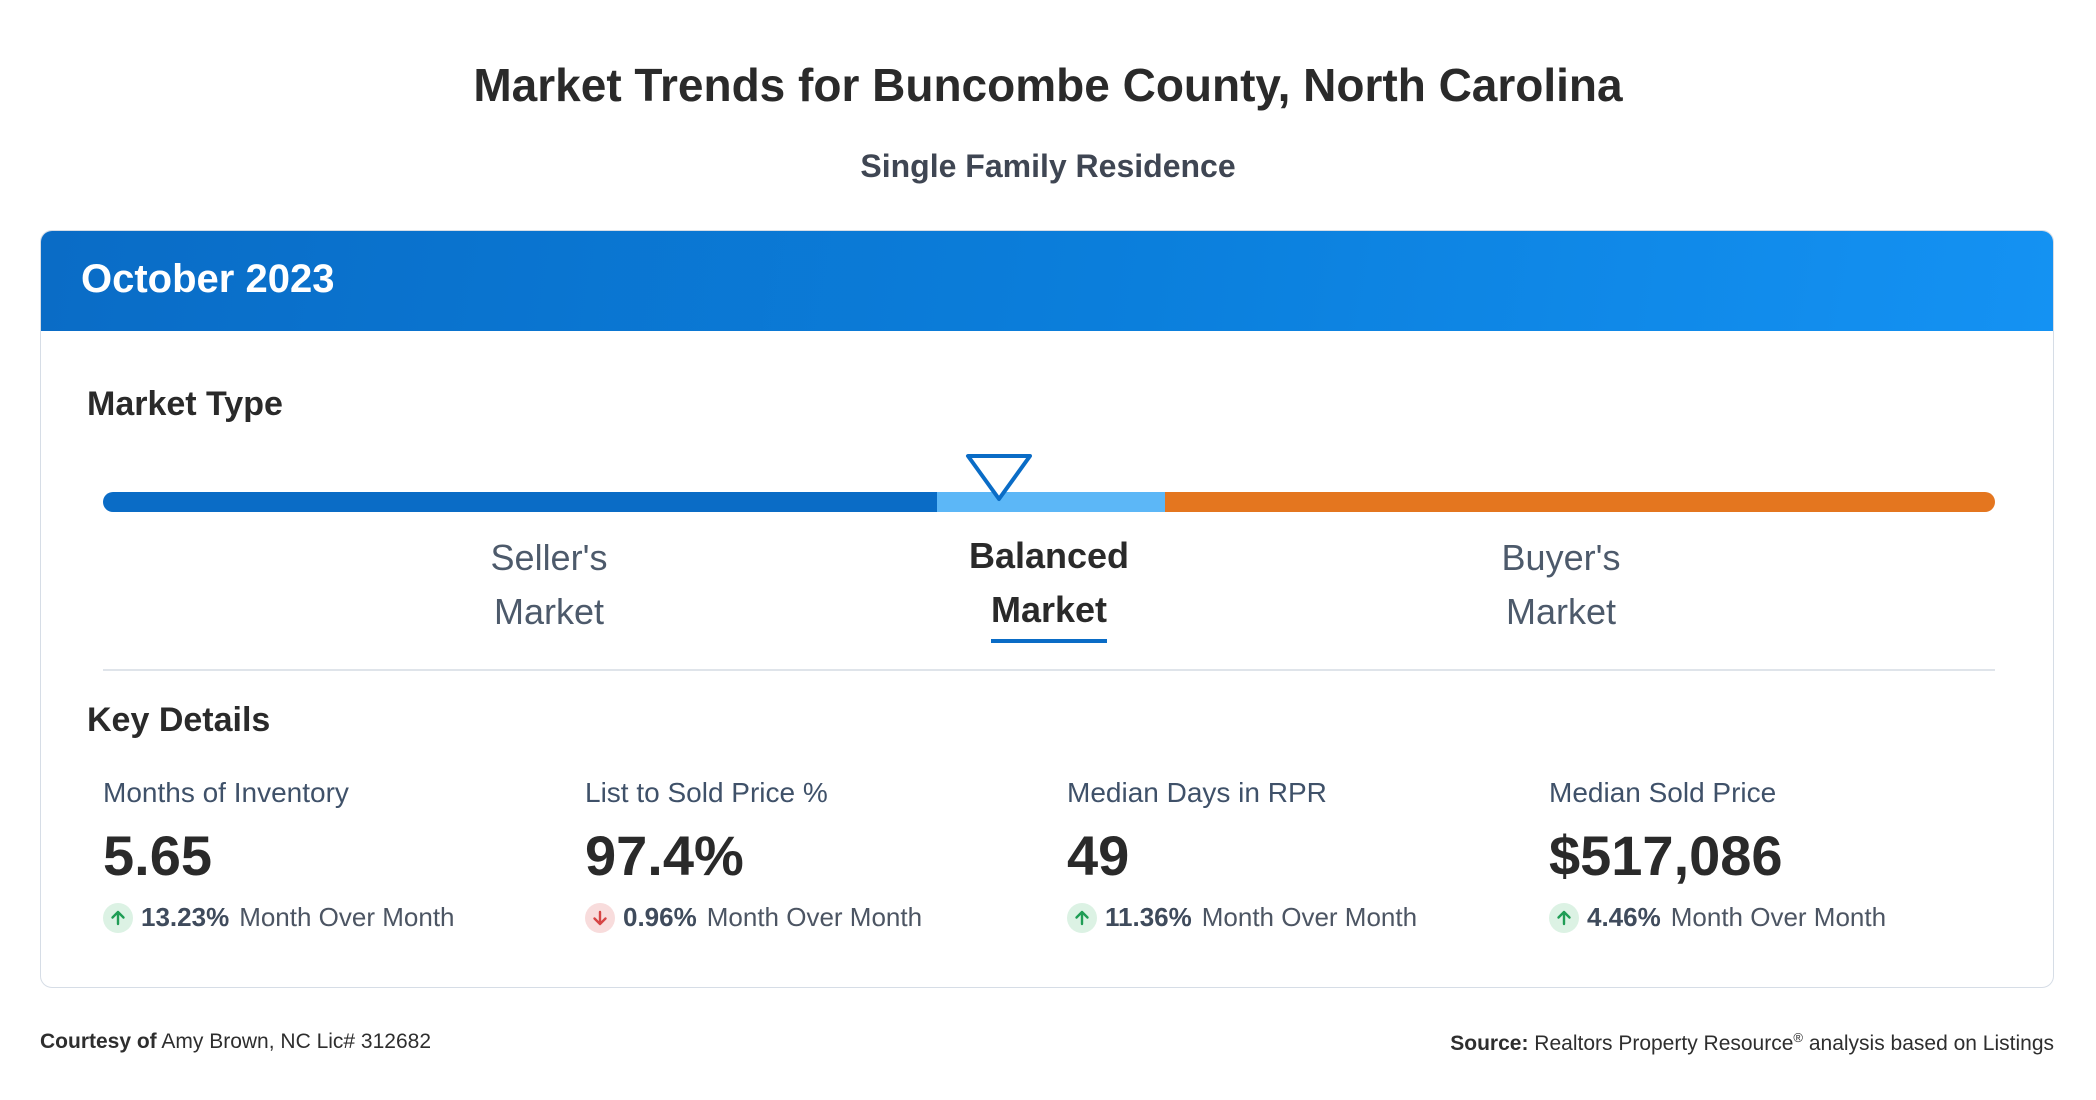 Image resolution: width=2096 pixels, height=1100 pixels. Describe the element at coordinates (1148, 917) in the screenshot. I see `metric-change-percent: 11.36%` at that location.